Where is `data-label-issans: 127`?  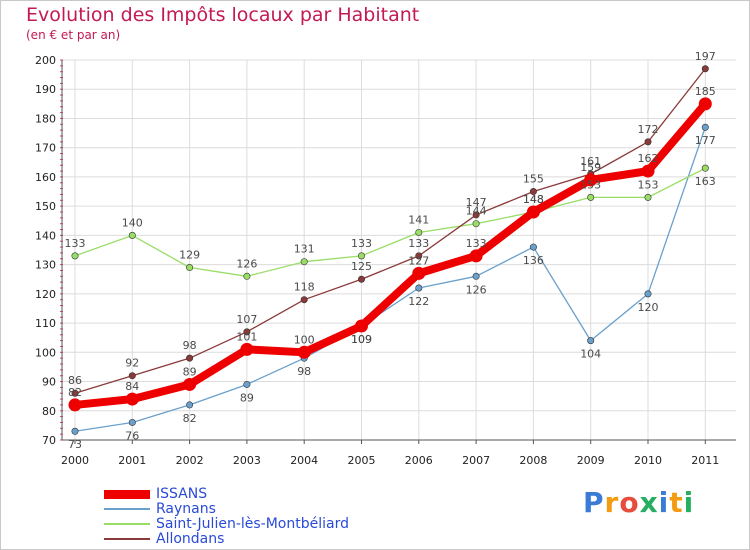
data-label-issans: 127 is located at coordinates (418, 260).